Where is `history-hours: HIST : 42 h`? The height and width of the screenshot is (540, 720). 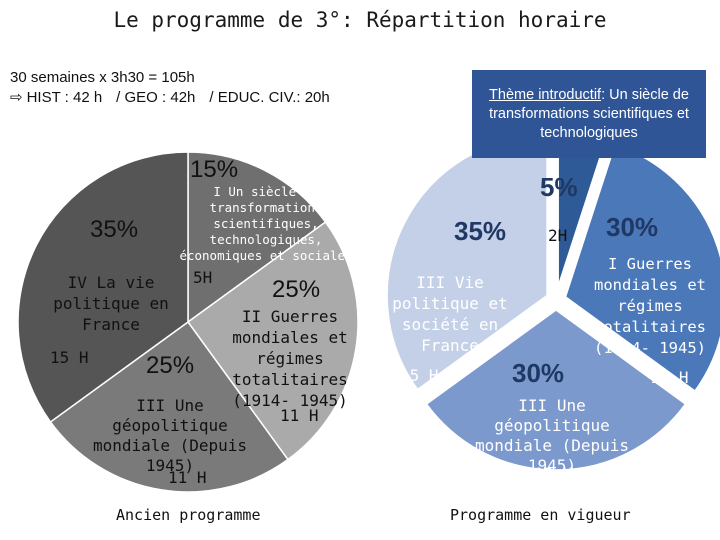 history-hours: HIST : 42 h is located at coordinates (64, 97).